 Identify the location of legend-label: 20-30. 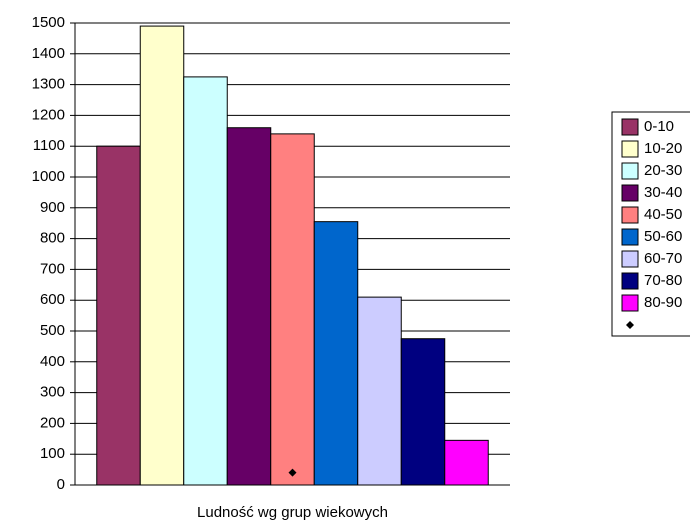
(663, 170).